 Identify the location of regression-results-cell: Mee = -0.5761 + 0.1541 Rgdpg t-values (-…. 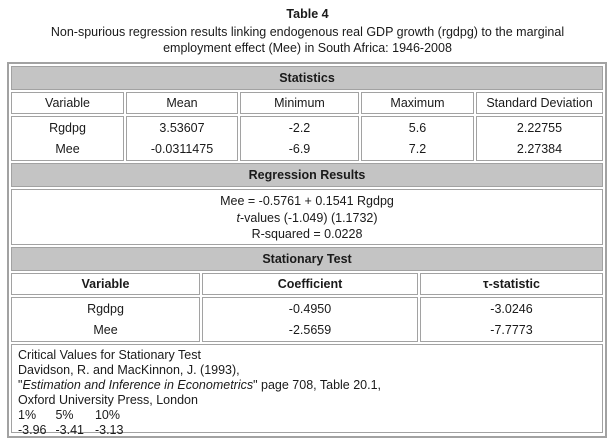
(307, 217).